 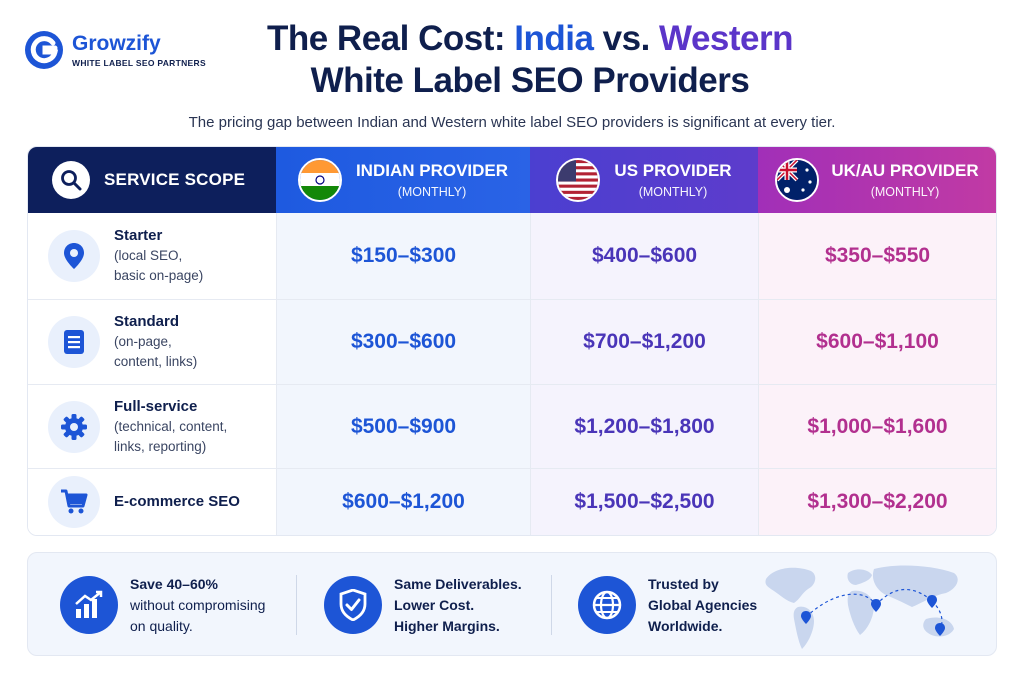 What do you see at coordinates (390, 38) in the screenshot?
I see `title-part1: The Real Cost:` at bounding box center [390, 38].